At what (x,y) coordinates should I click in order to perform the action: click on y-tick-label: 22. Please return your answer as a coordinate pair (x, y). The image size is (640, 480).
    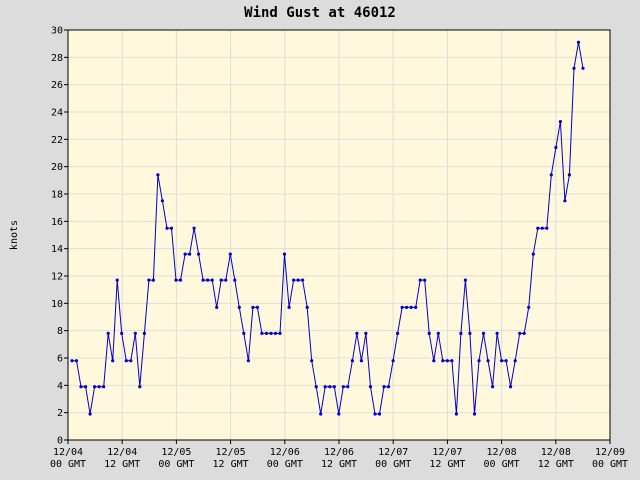
    Looking at the image, I should click on (57, 140).